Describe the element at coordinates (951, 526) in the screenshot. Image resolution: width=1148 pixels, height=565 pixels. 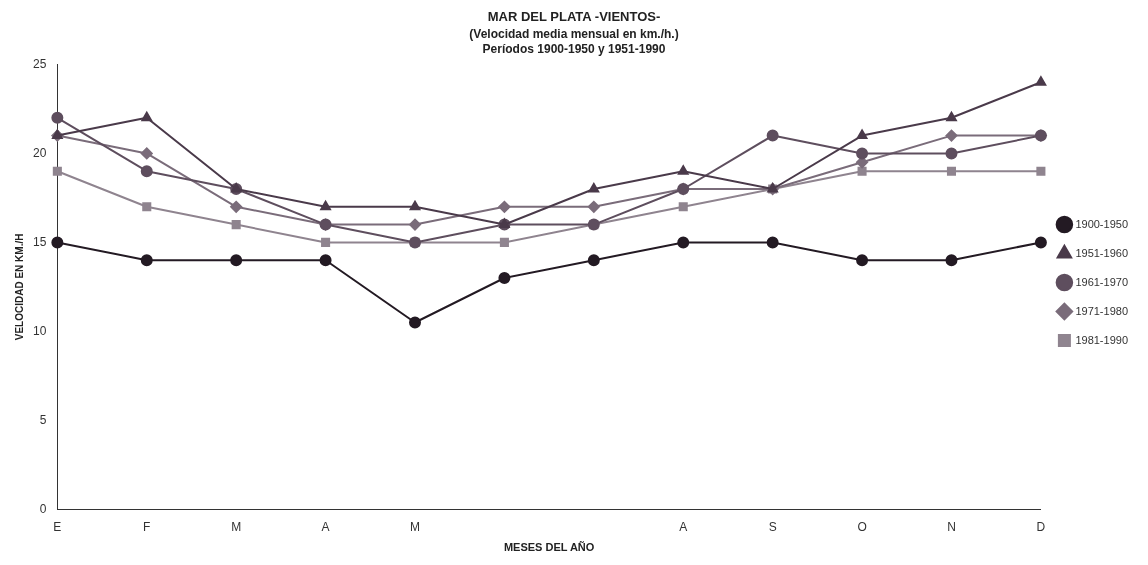
I see `x-tick-label: N` at that location.